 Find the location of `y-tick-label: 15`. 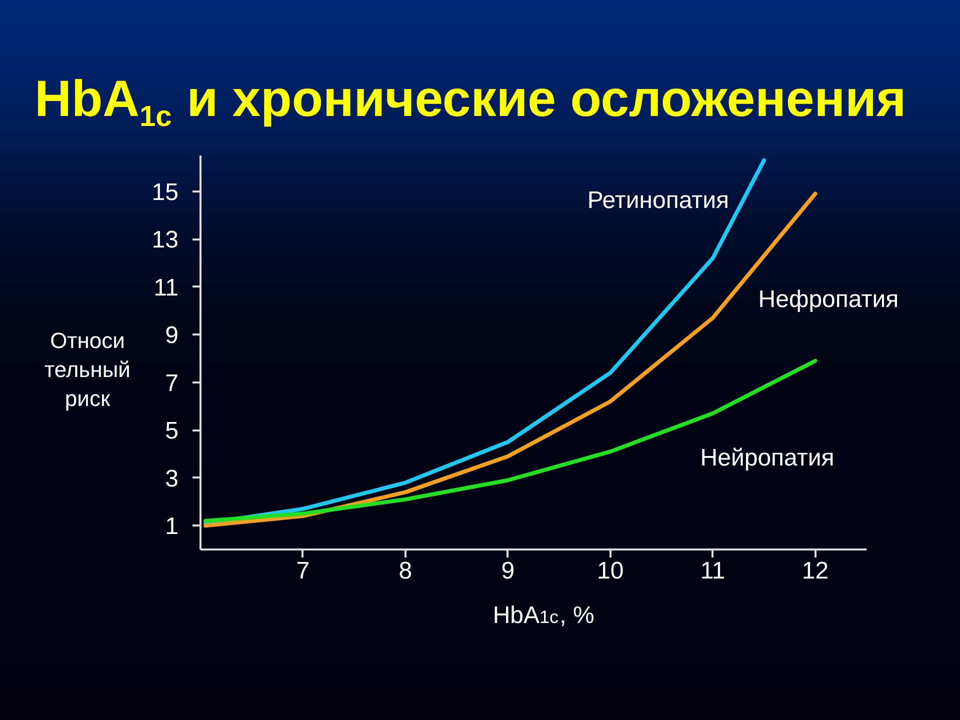

y-tick-label: 15 is located at coordinates (165, 192).